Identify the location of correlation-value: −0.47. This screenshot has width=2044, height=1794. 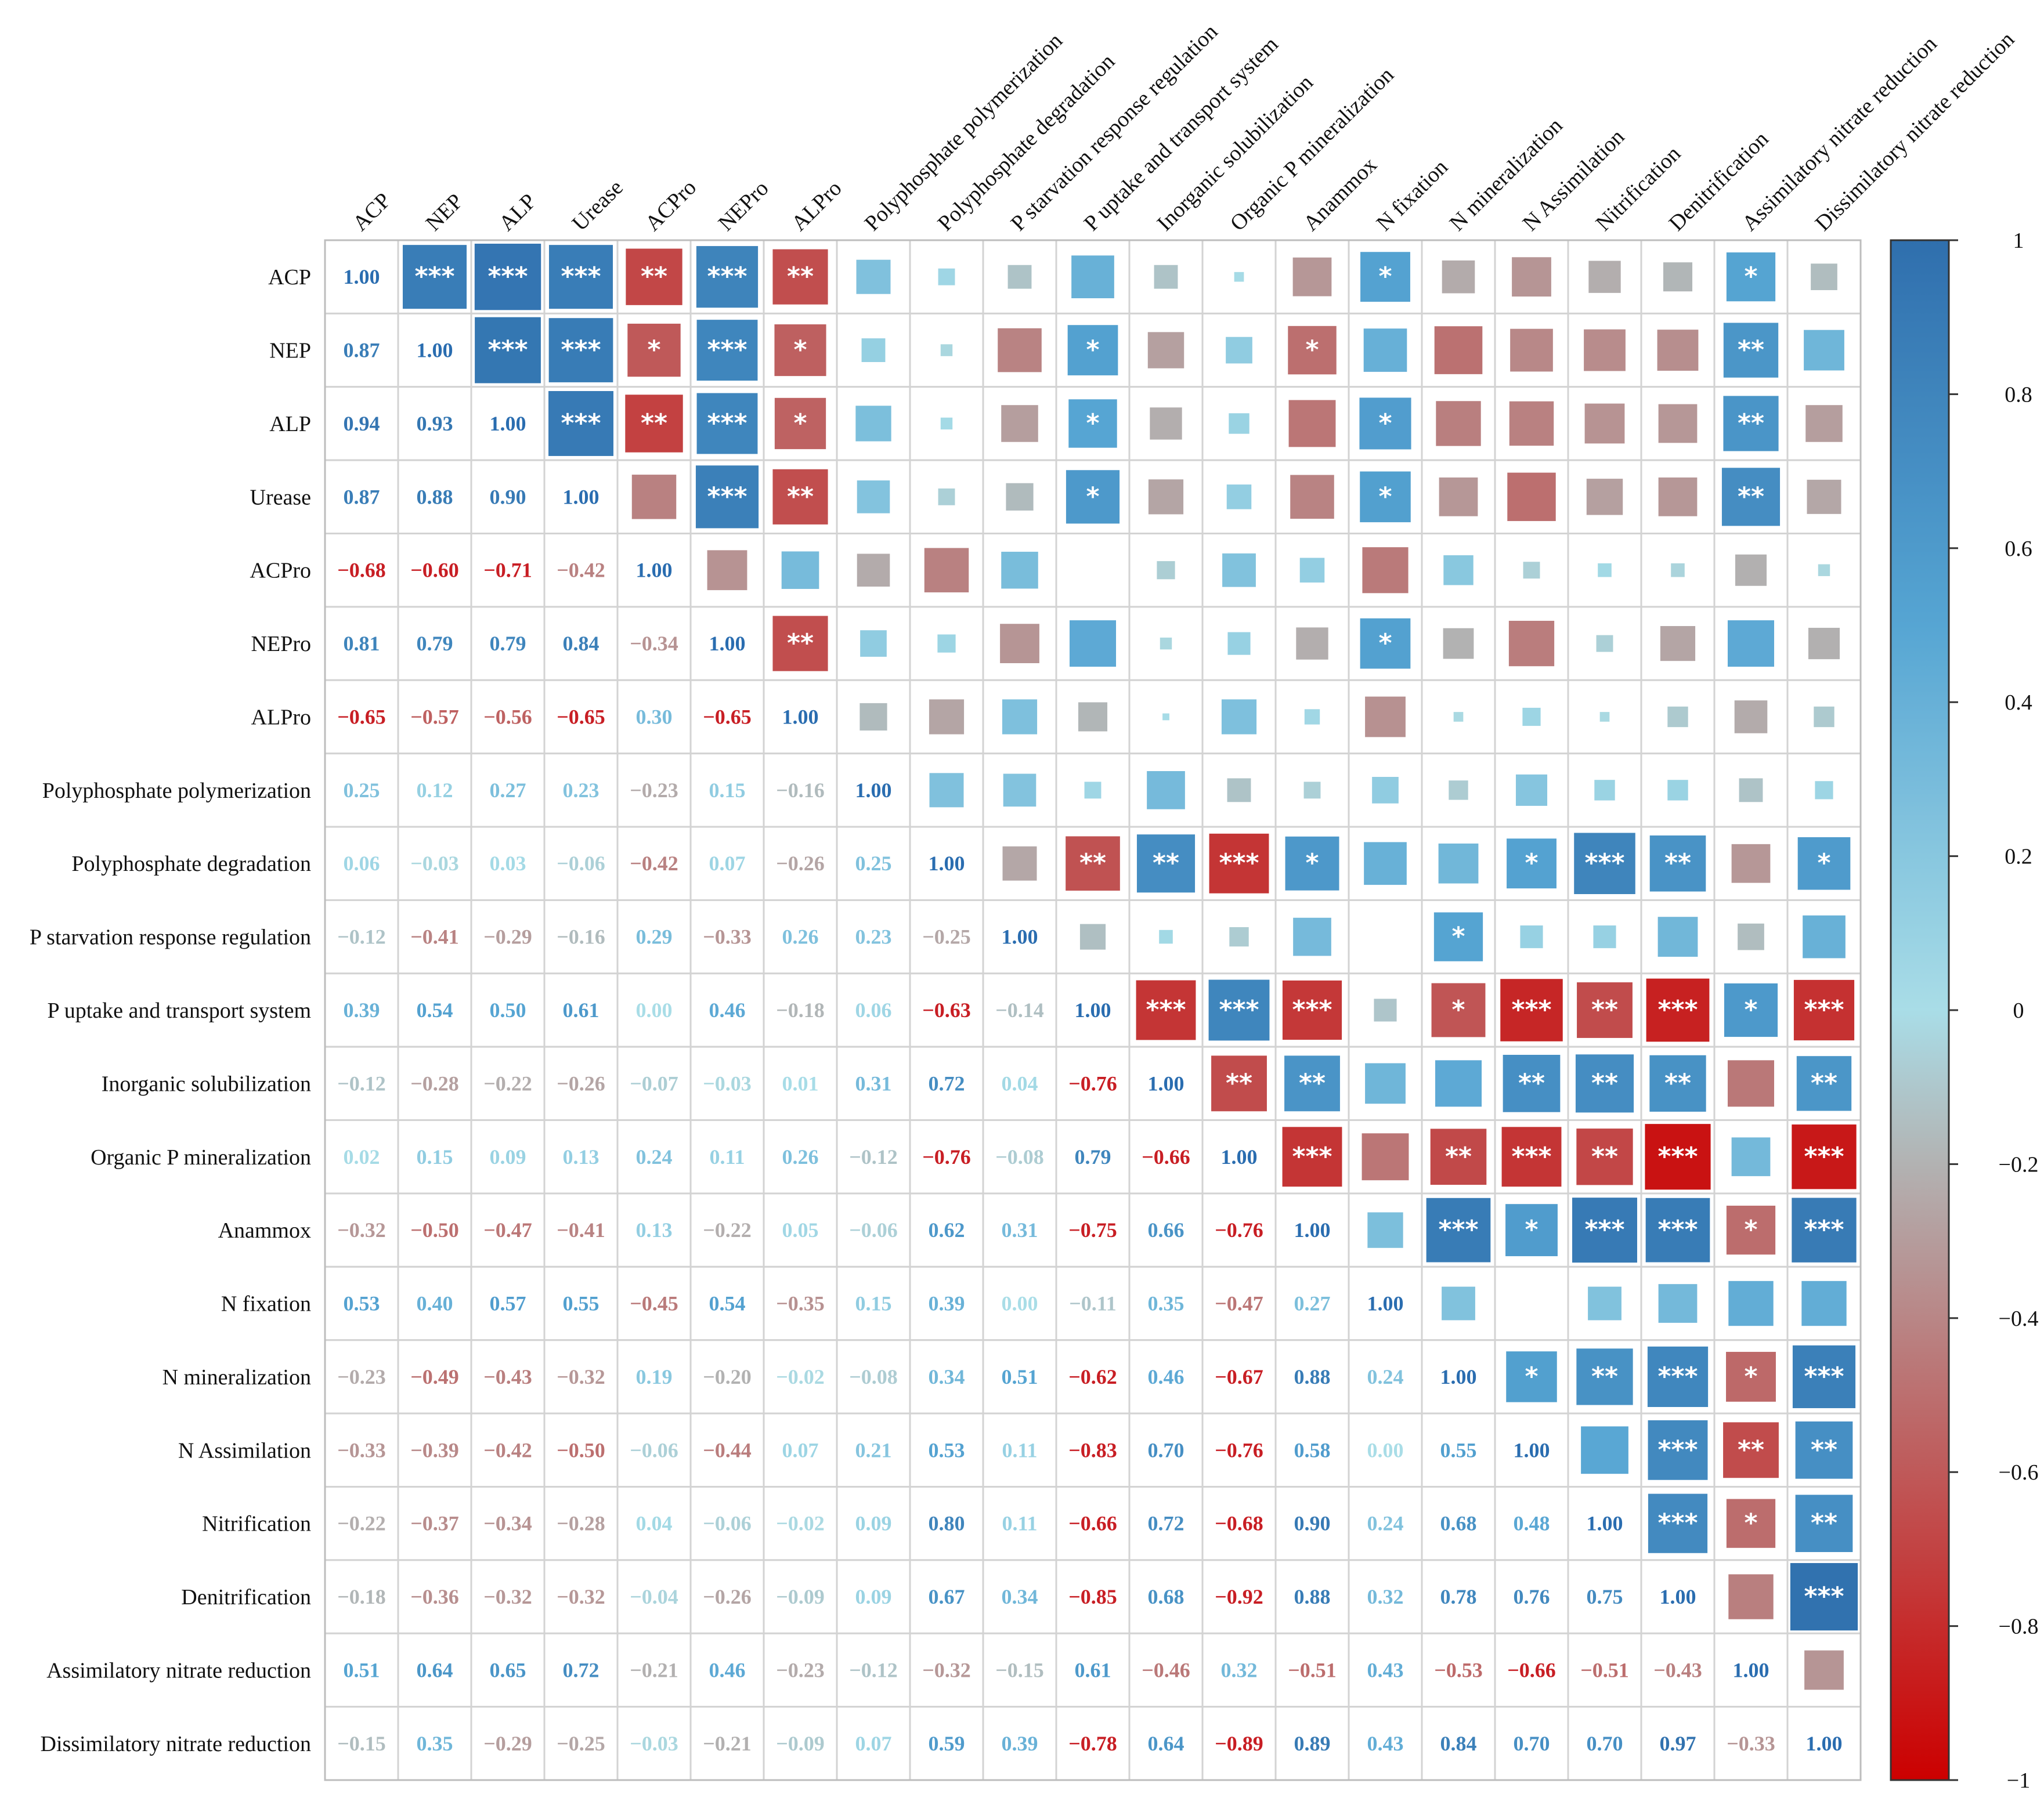
(507, 1230).